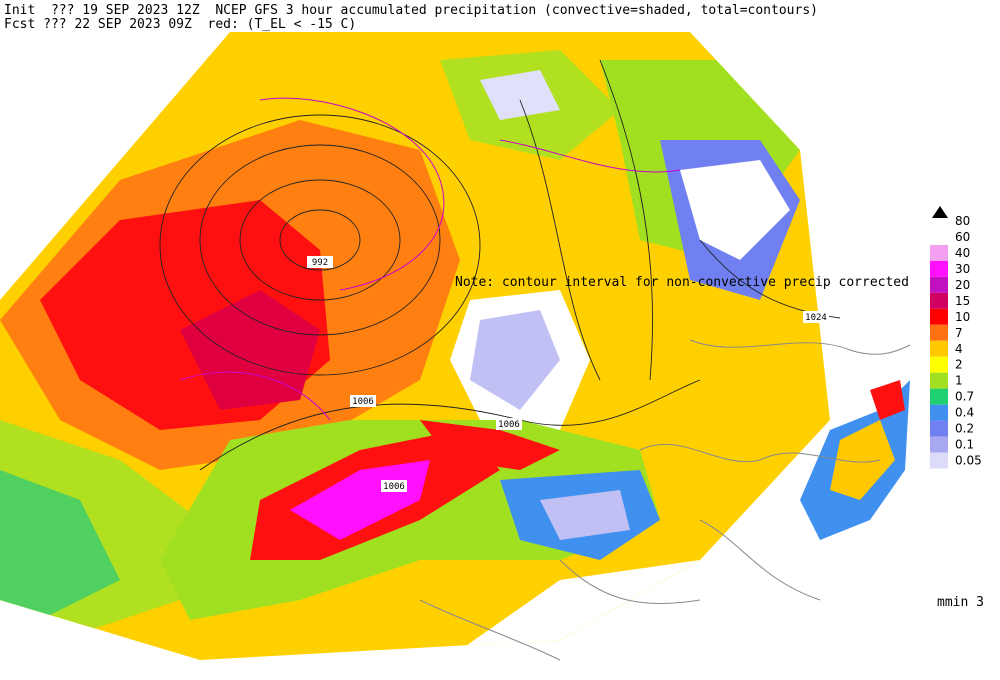  I want to click on legend: 80 60 40 30 20 15 10 7 4 2 1 0.7 0.4 0.2 0.1 0.05, so click(956, 337).